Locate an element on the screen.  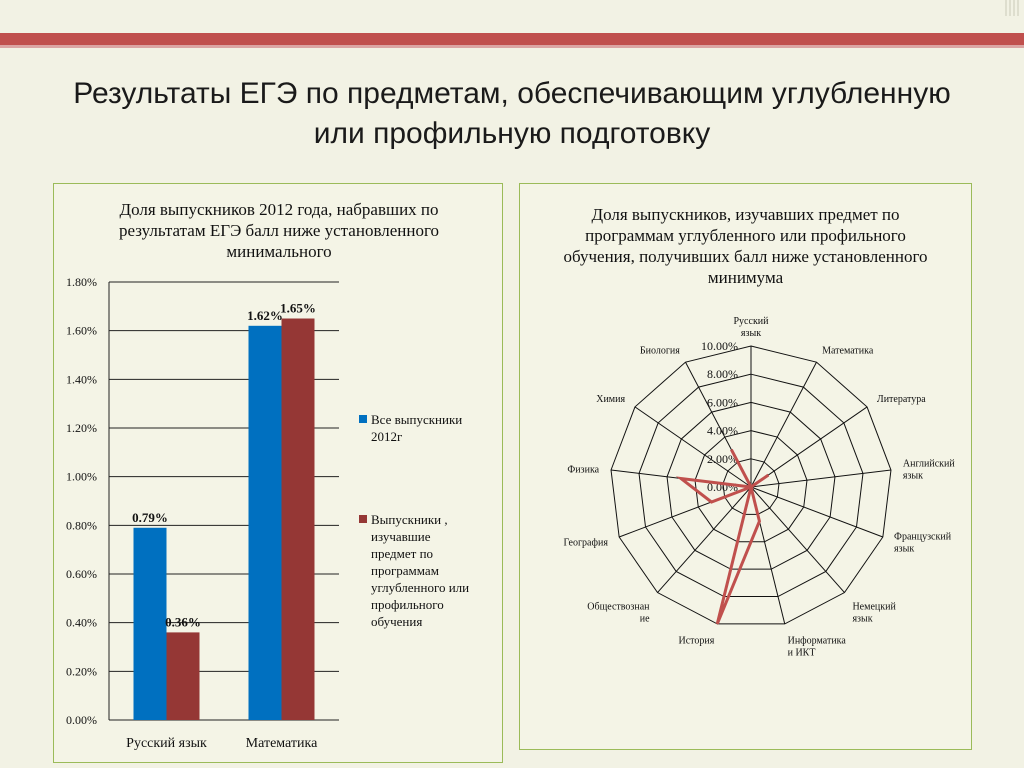
corner-stripes is located at coordinates (1012, 8).